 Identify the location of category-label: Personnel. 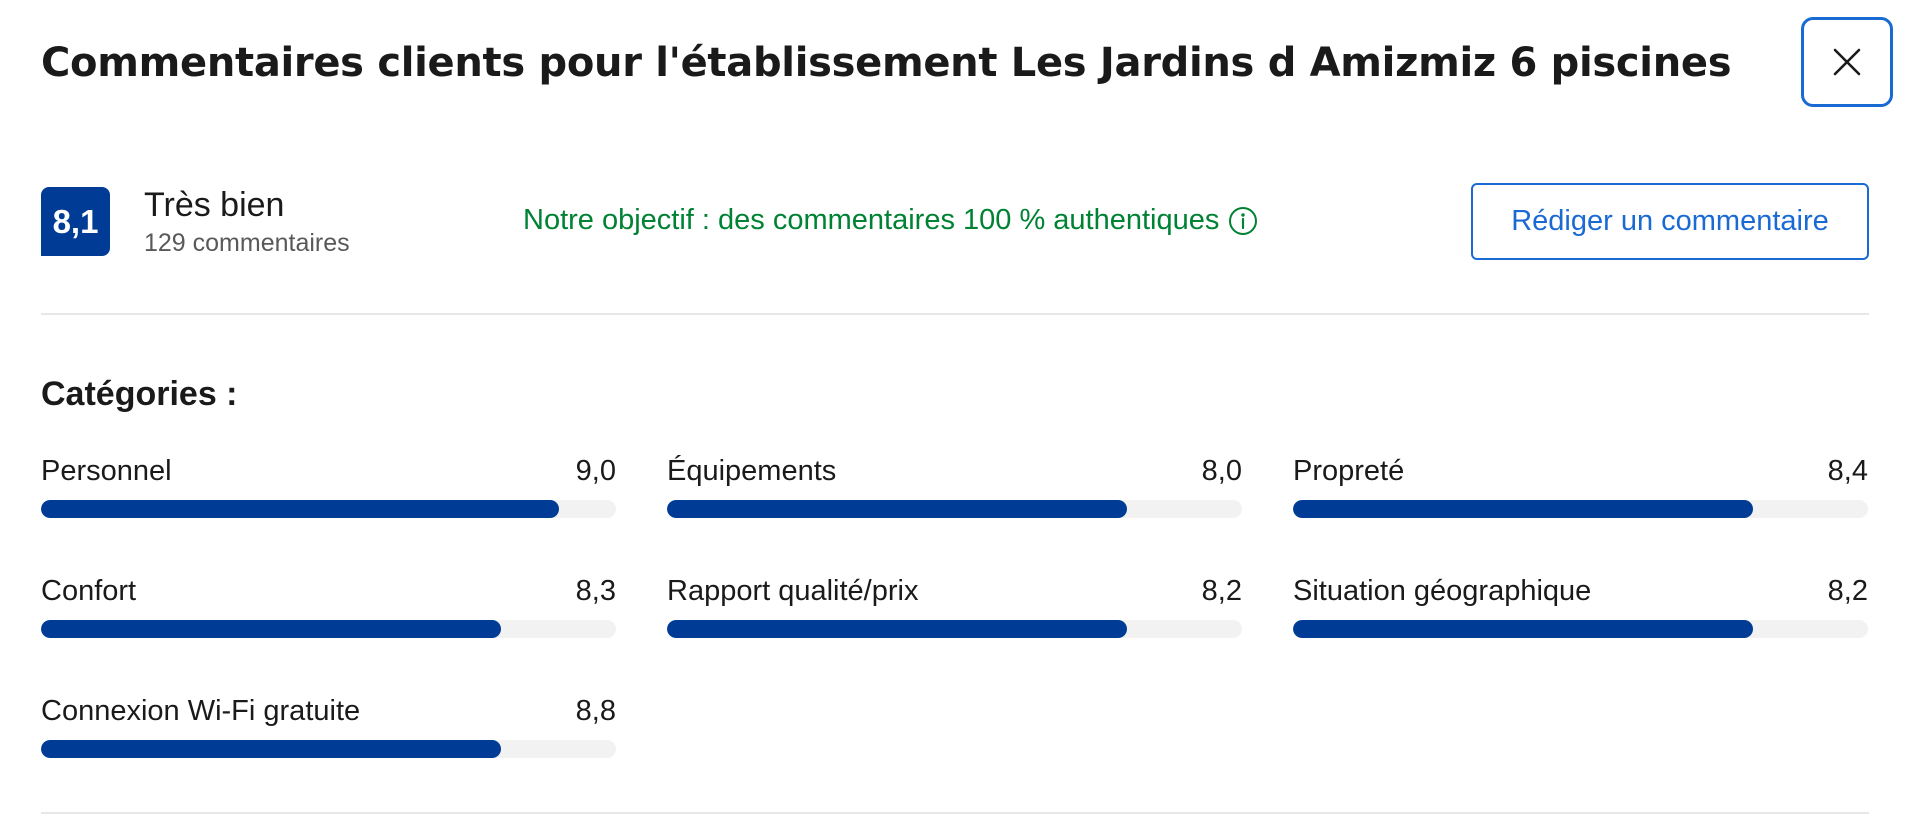
(106, 471).